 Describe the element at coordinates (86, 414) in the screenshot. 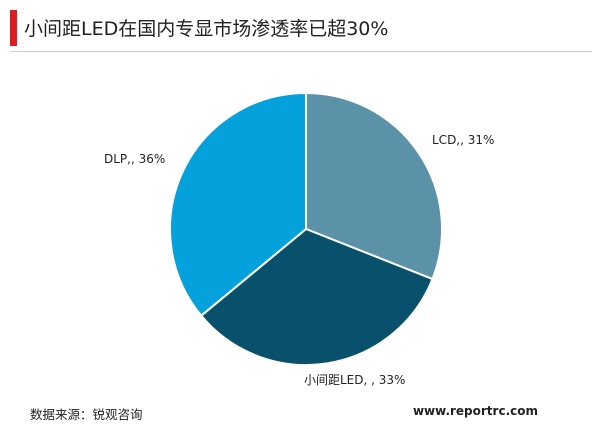

I see `data-source: 数据来源：锐观咨询` at that location.